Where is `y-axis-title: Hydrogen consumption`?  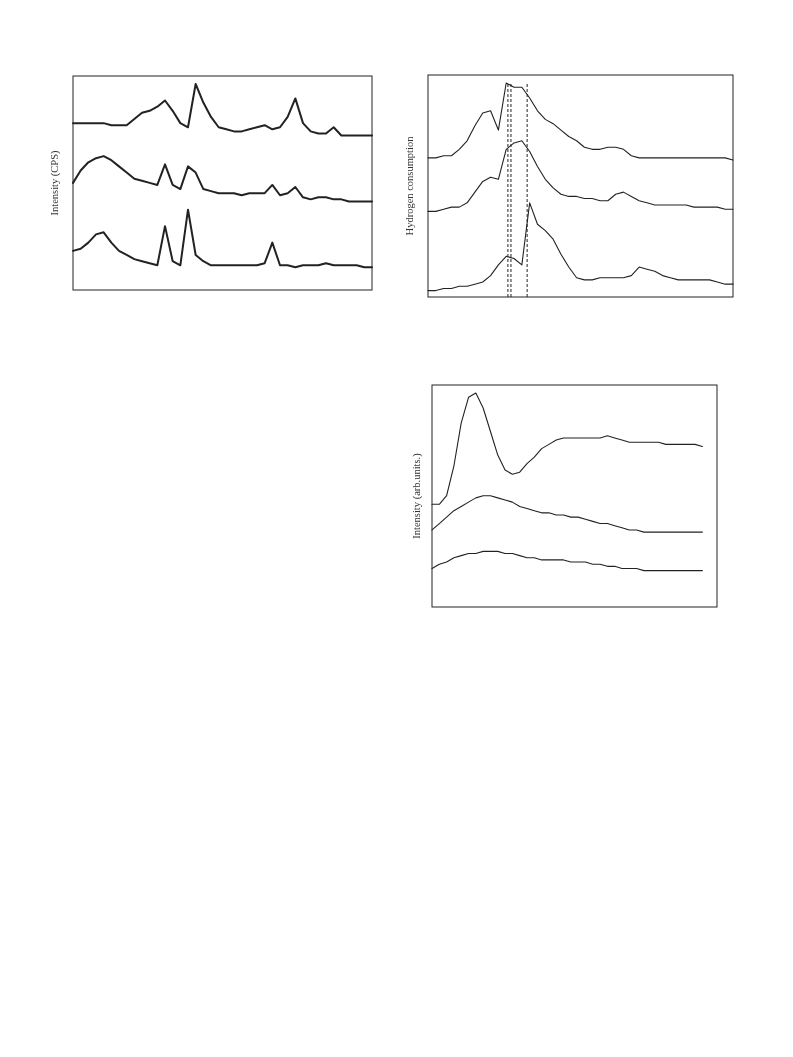
y-axis-title: Hydrogen consumption is located at coordinates (409, 185).